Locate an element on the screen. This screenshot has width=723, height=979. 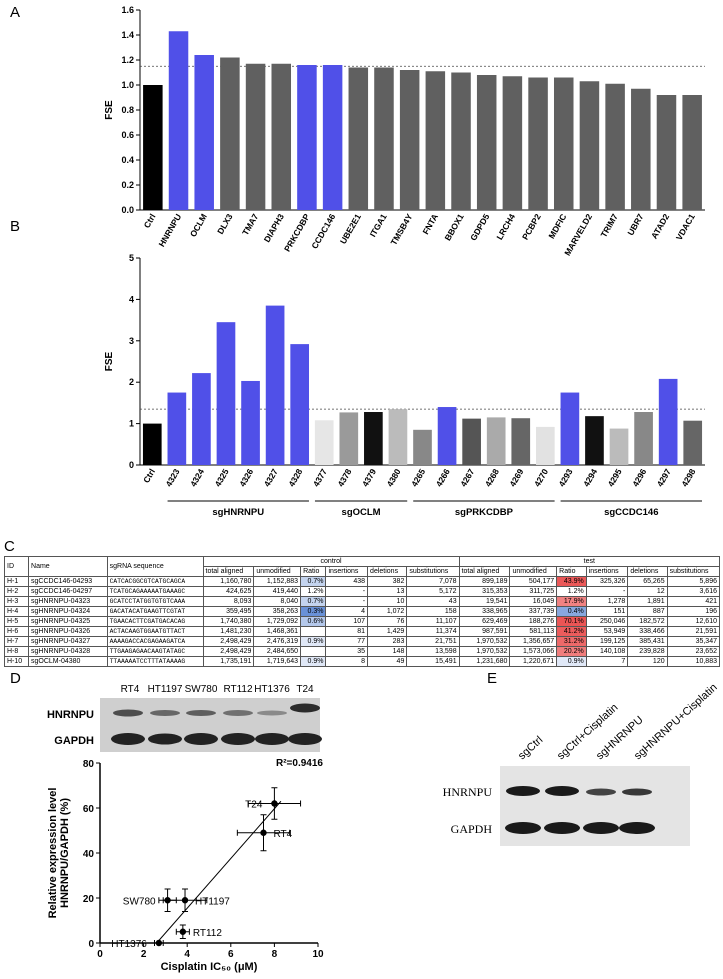
table-cell: H-5 is located at coordinates (16, 621).